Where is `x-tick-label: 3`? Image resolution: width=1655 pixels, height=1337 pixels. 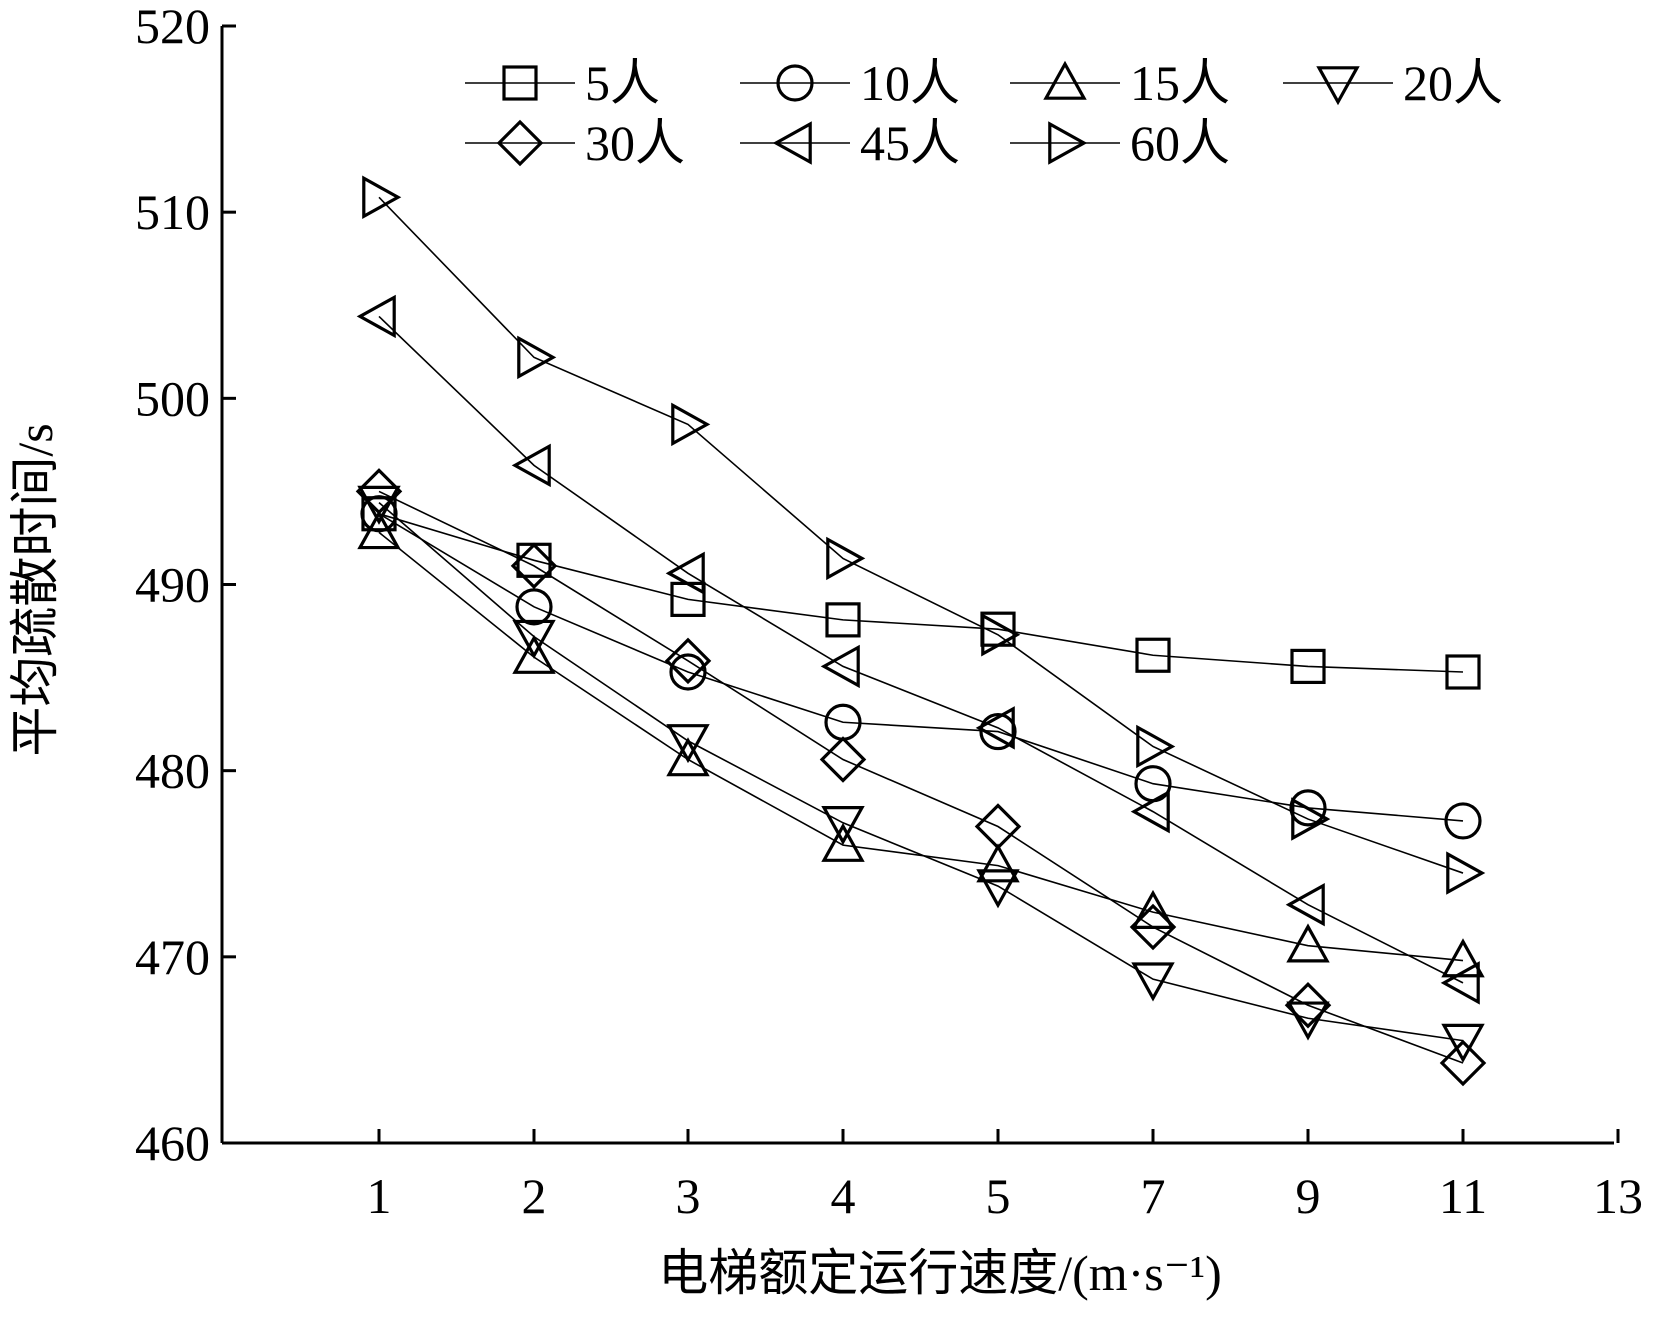 x-tick-label: 3 is located at coordinates (688, 1196).